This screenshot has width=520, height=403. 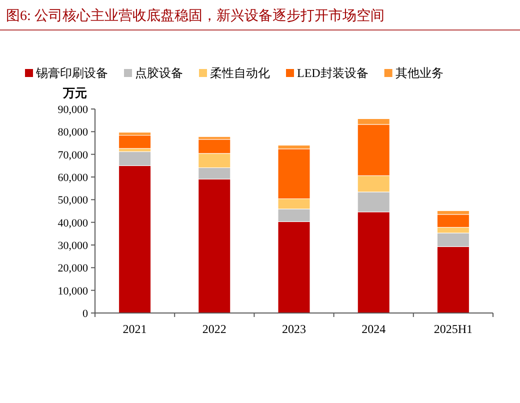 What do you see at coordinates (134, 329) in the screenshot?
I see `x-tick-label: 2021` at bounding box center [134, 329].